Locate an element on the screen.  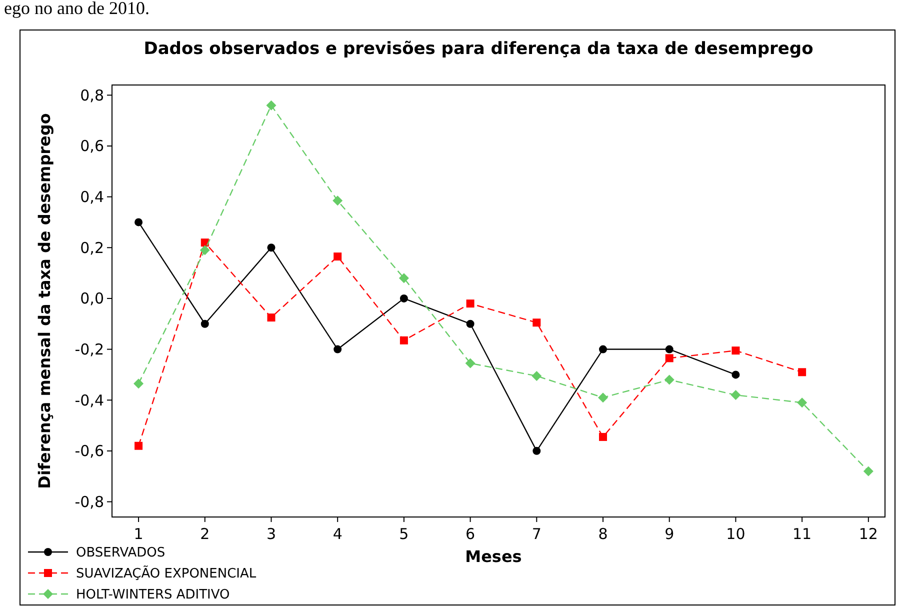
x-tick-label: 9 is located at coordinates (669, 534).